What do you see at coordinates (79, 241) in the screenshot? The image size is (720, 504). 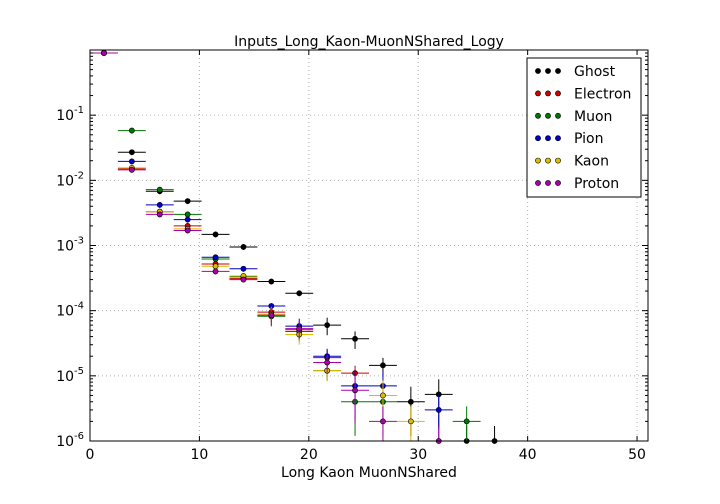 I see `y-tick-label-exponent: -3` at bounding box center [79, 241].